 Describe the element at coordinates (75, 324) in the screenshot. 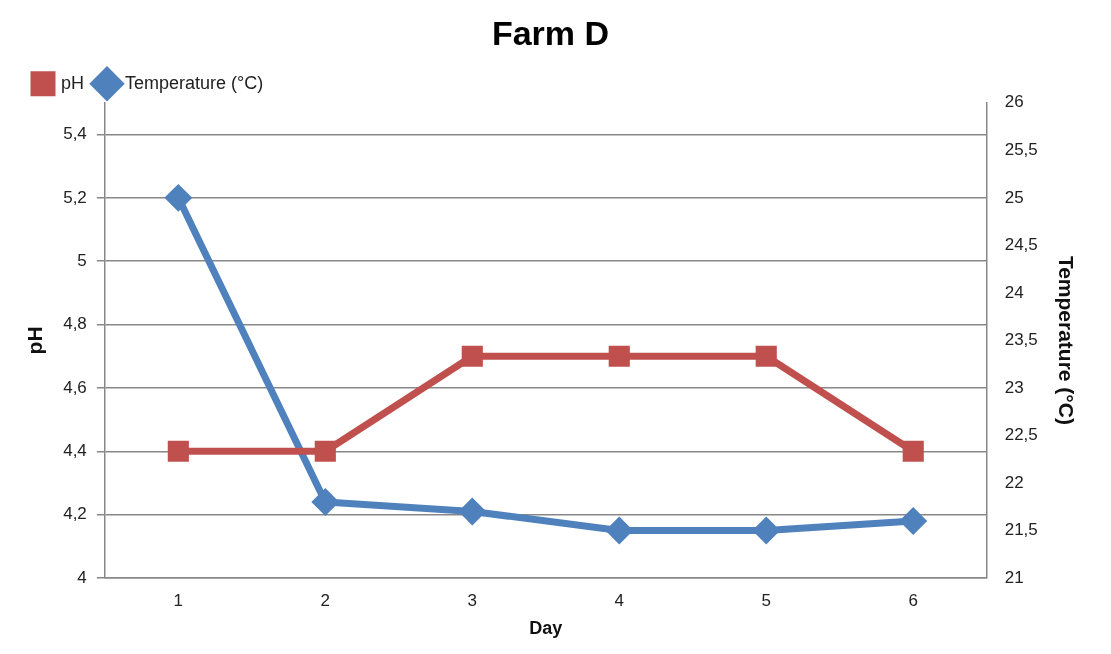

I see `y-tick-label: 4,8` at that location.